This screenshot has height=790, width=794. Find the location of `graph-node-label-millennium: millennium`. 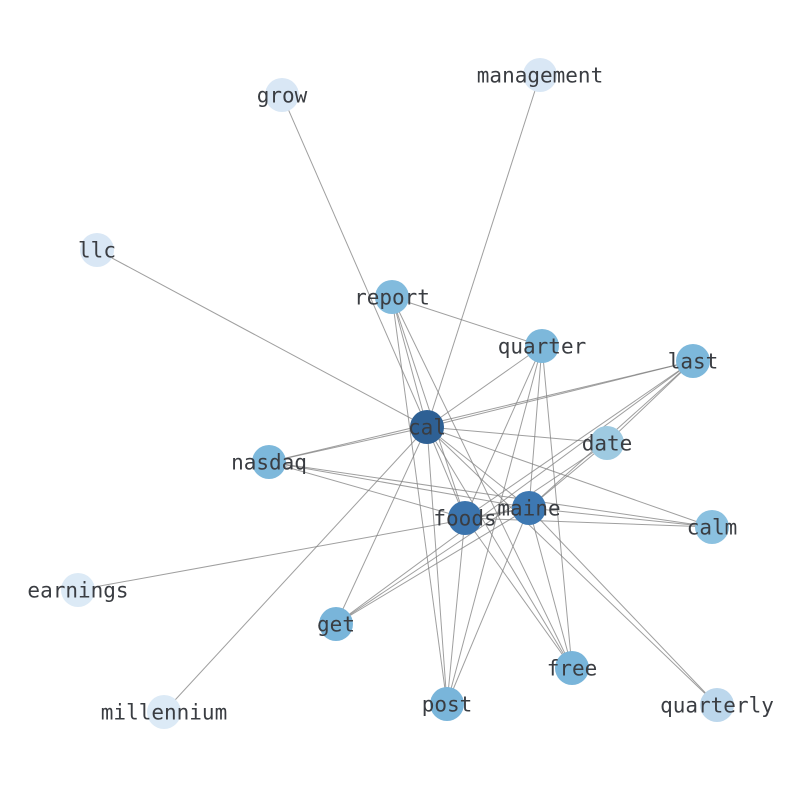

graph-node-label-millennium: millennium is located at coordinates (164, 713).